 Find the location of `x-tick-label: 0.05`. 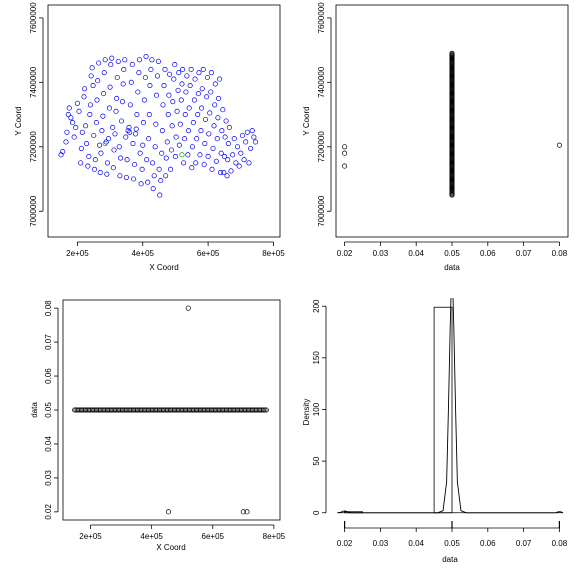

x-tick-label: 0.05 is located at coordinates (452, 253).